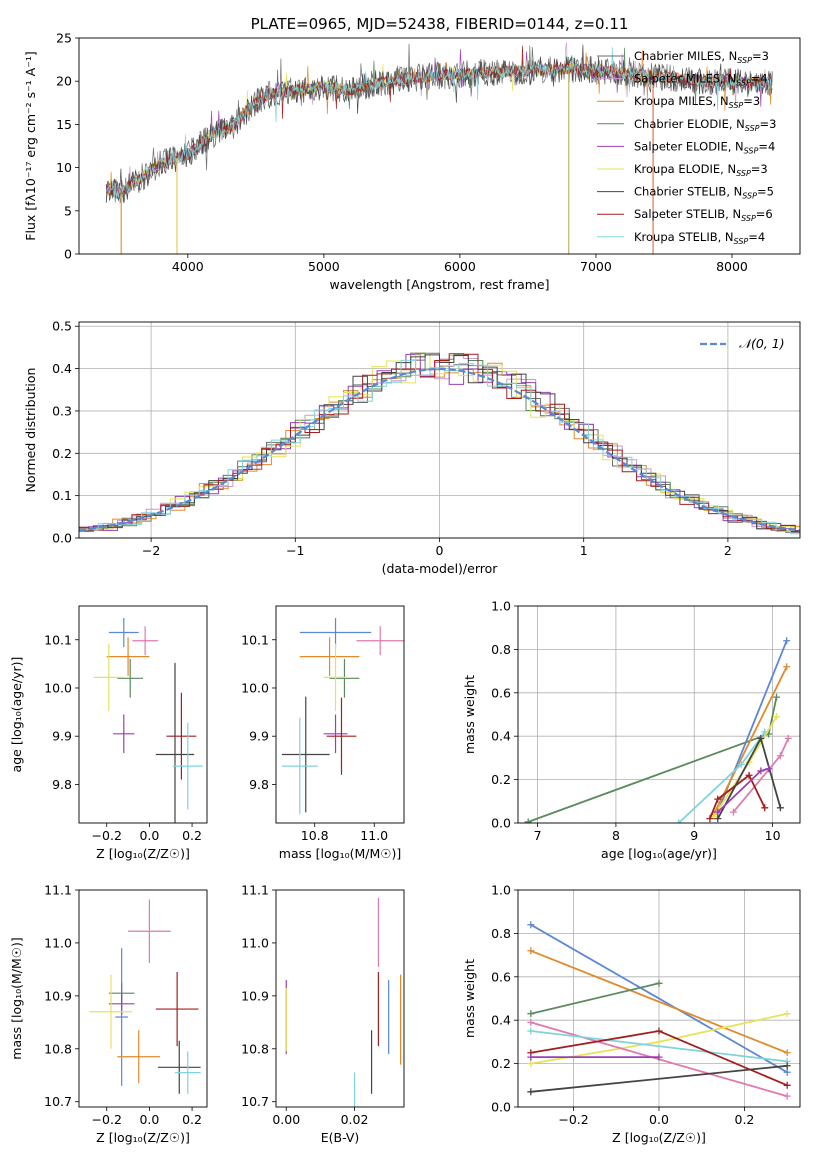 Image resolution: width=819 pixels, height=1170 pixels. Describe the element at coordinates (62, 326) in the screenshot. I see `y-tick-label: 0.5` at that location.